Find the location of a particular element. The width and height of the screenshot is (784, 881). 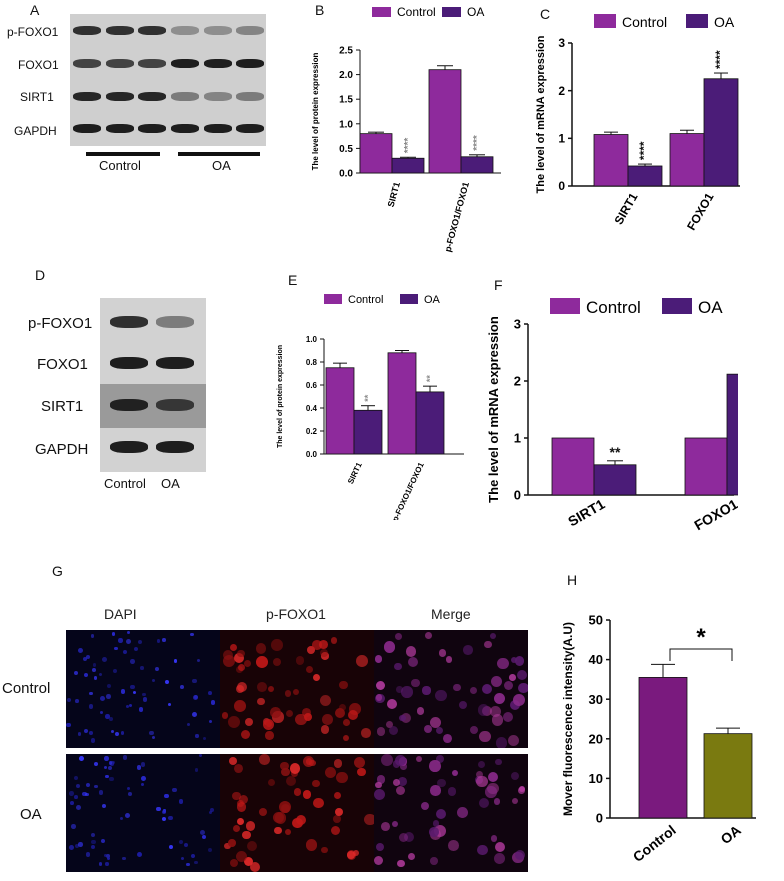

x-tick-label: OA is located at coordinates (730, 835).